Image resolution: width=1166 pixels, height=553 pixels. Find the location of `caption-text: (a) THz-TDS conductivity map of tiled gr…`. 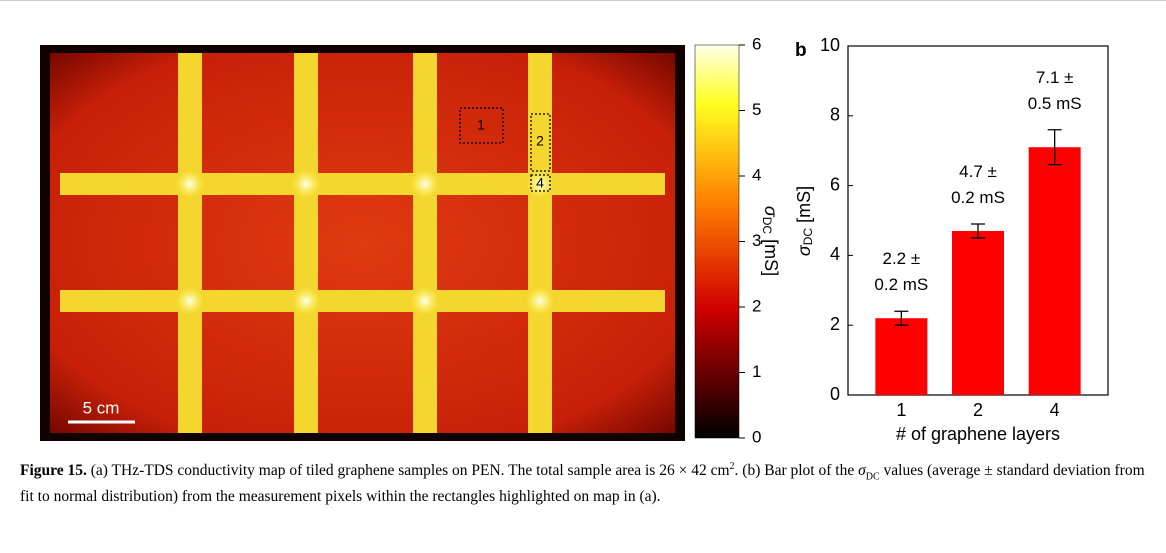

caption-text: (a) THz-TDS conductivity map of tiled gr… is located at coordinates (408, 471).